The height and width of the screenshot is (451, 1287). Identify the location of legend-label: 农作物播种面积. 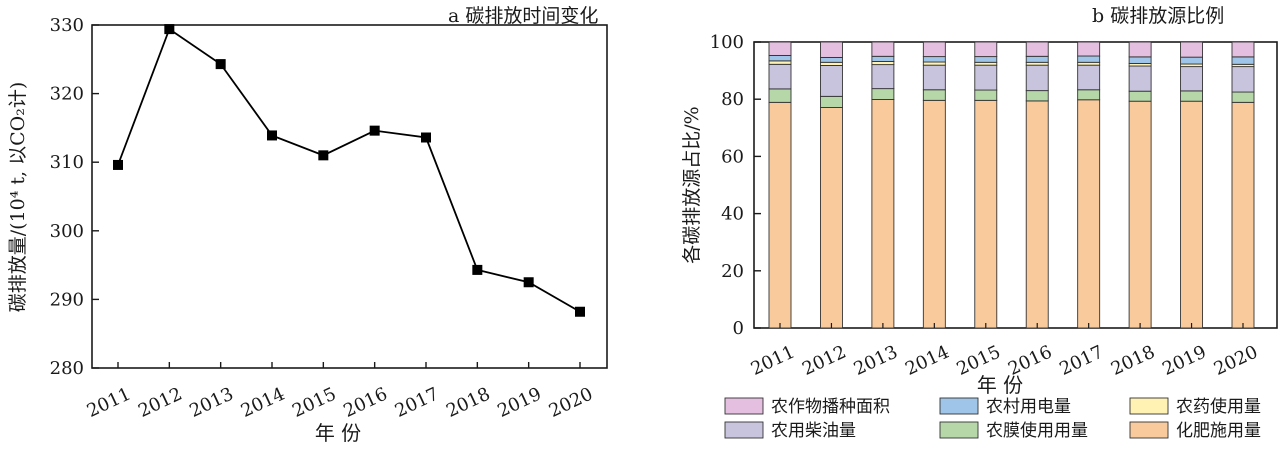
(830, 407).